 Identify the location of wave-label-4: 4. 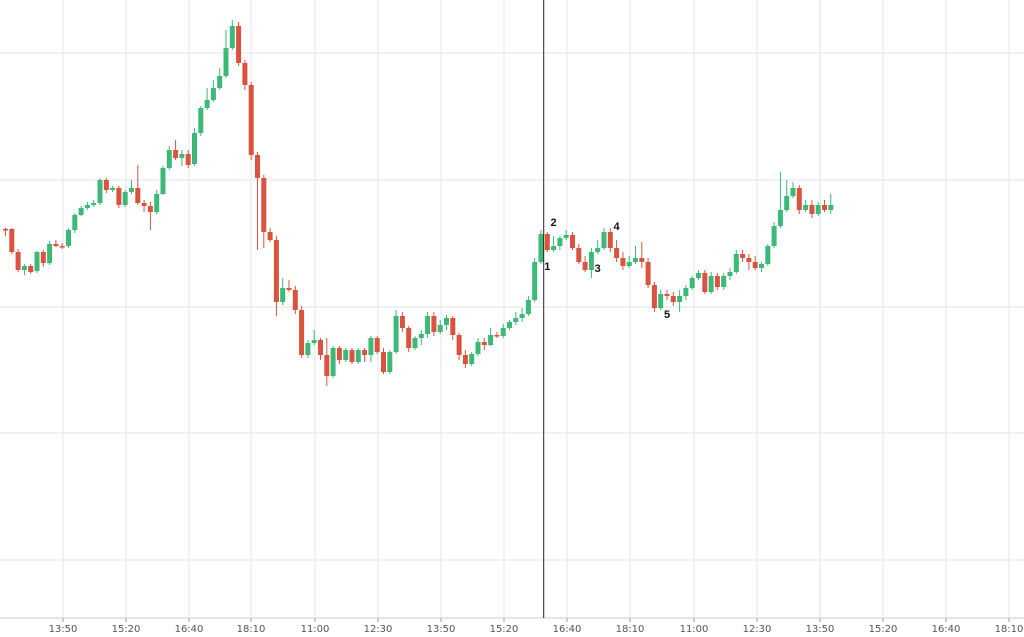
(617, 227).